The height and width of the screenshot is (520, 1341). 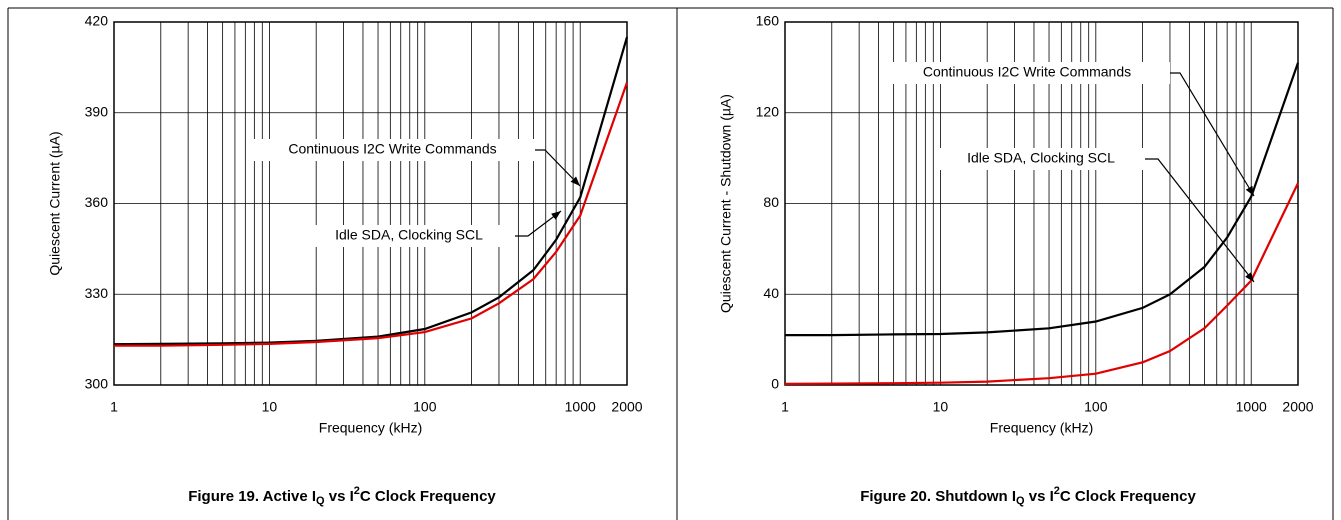 What do you see at coordinates (97, 21) in the screenshot?
I see `y-tick-label: 420` at bounding box center [97, 21].